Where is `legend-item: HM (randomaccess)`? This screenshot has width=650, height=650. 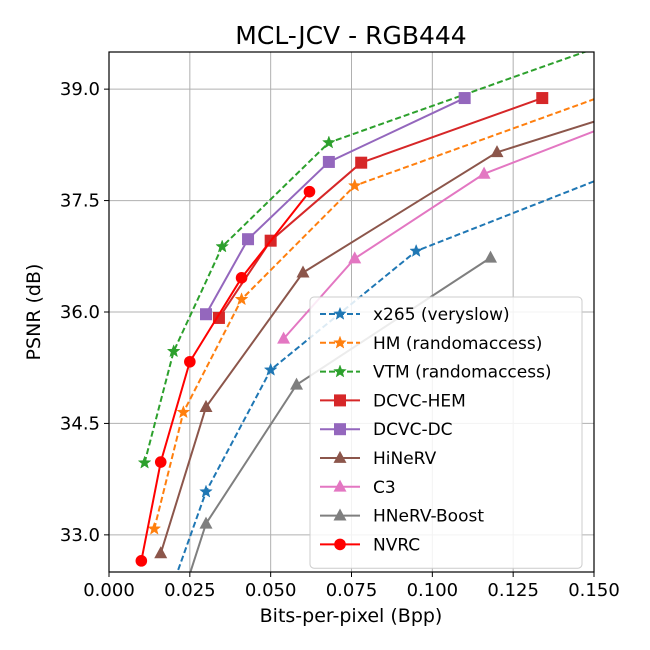
legend-item: HM (randomaccess) is located at coordinates (431, 344).